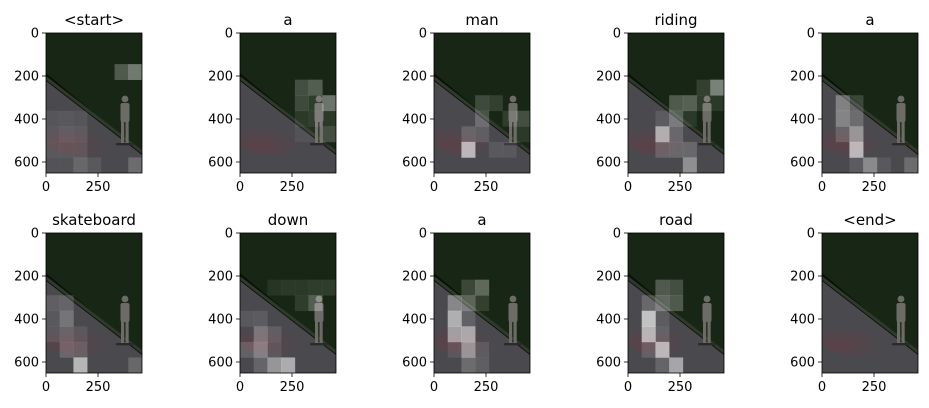  I want to click on panel-title: <end>, so click(869, 220).